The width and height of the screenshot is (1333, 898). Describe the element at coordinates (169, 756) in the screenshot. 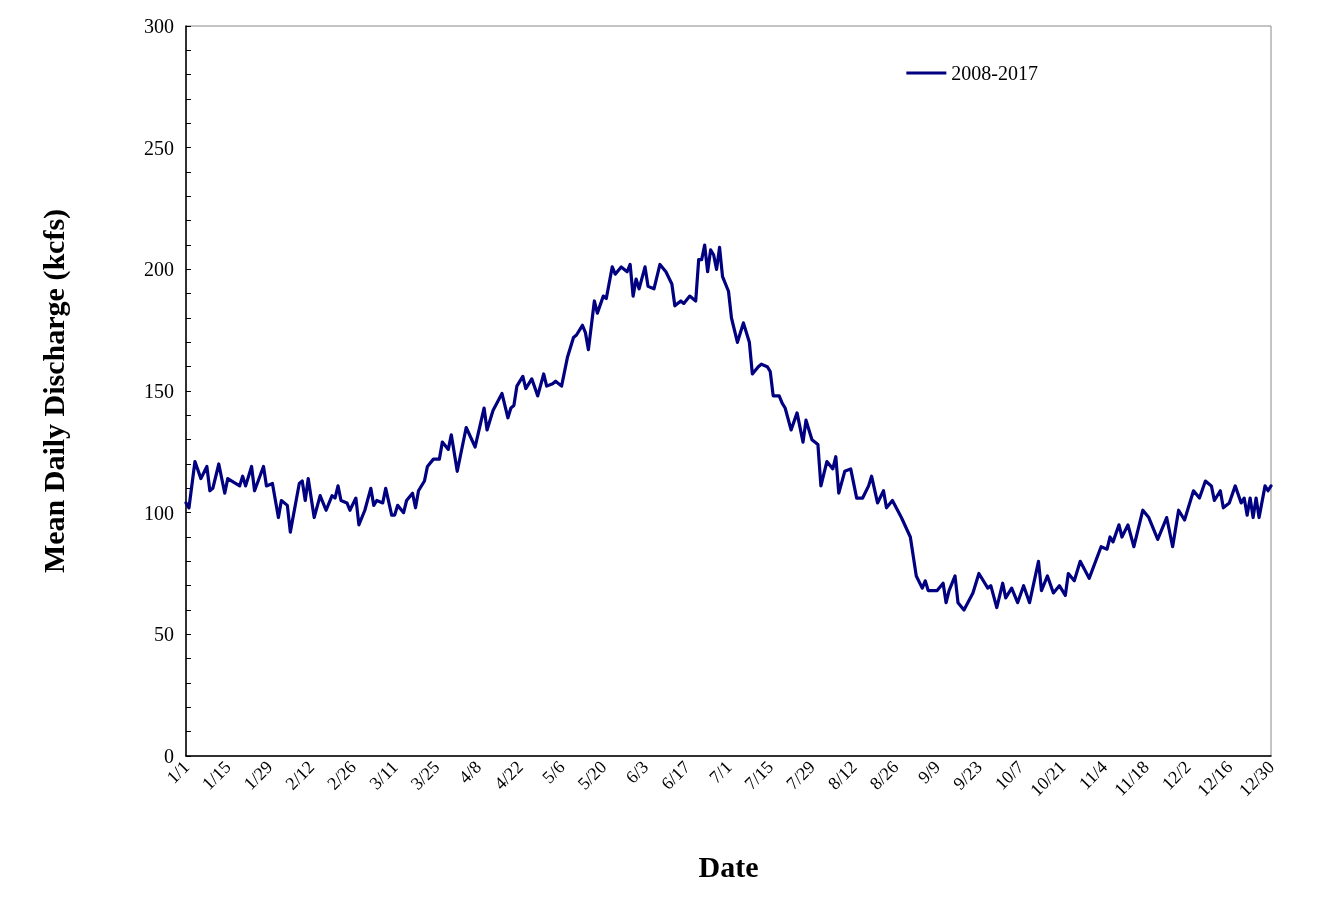

I see `y-tick-label: 0` at that location.